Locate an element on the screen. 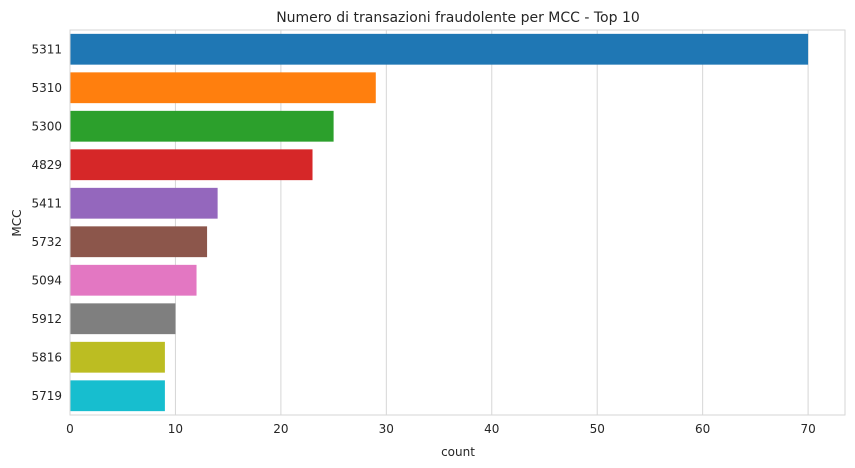 The image size is (855, 468). y-tick-label: 5816 is located at coordinates (46, 357).